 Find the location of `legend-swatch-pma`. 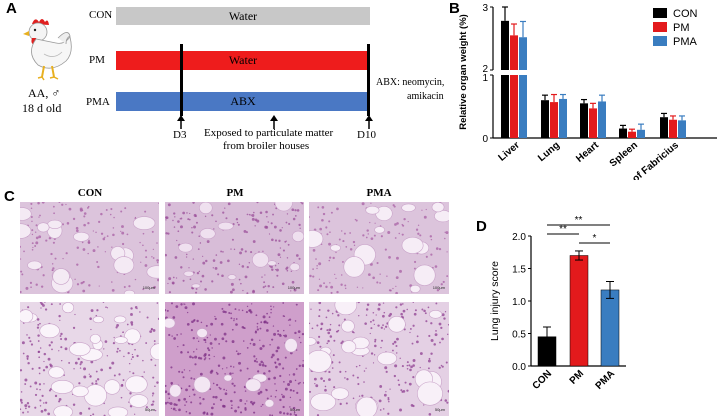

legend-swatch-pma is located at coordinates (660, 41).